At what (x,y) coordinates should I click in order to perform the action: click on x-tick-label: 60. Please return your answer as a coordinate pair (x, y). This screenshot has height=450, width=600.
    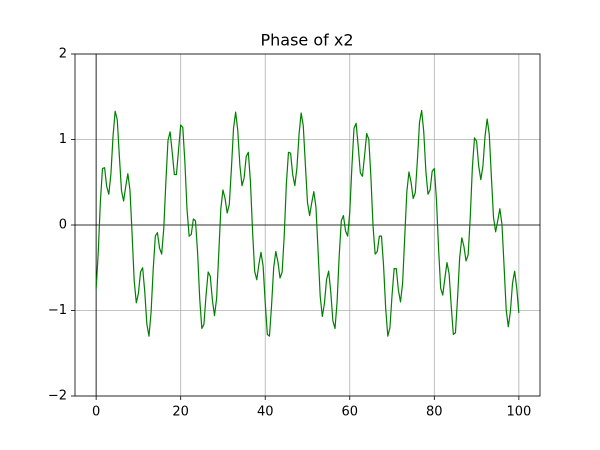
    Looking at the image, I should click on (349, 412).